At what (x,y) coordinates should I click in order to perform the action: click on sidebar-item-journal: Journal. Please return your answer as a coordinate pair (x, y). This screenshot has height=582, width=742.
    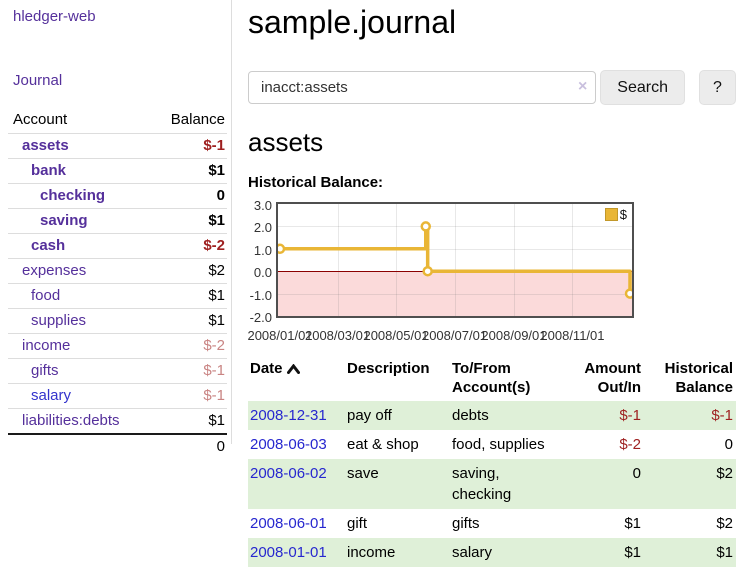
    Looking at the image, I should click on (38, 80).